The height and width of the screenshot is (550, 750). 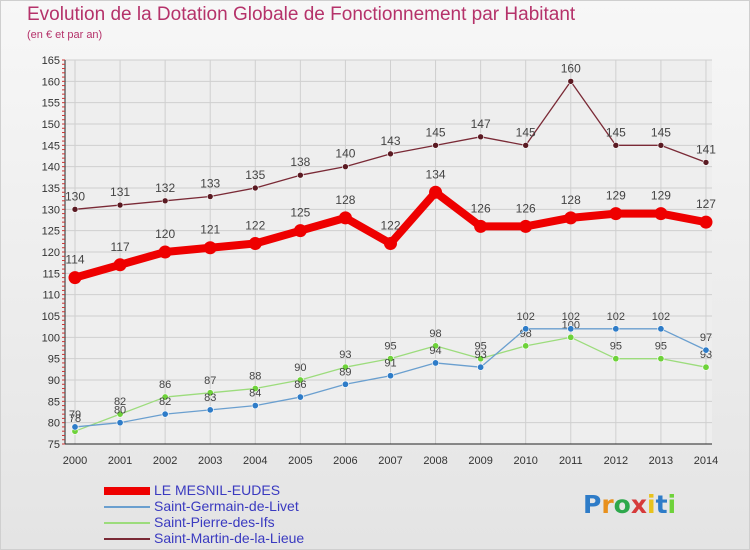 What do you see at coordinates (255, 225) in the screenshot?
I see `data-label: 122` at bounding box center [255, 225].